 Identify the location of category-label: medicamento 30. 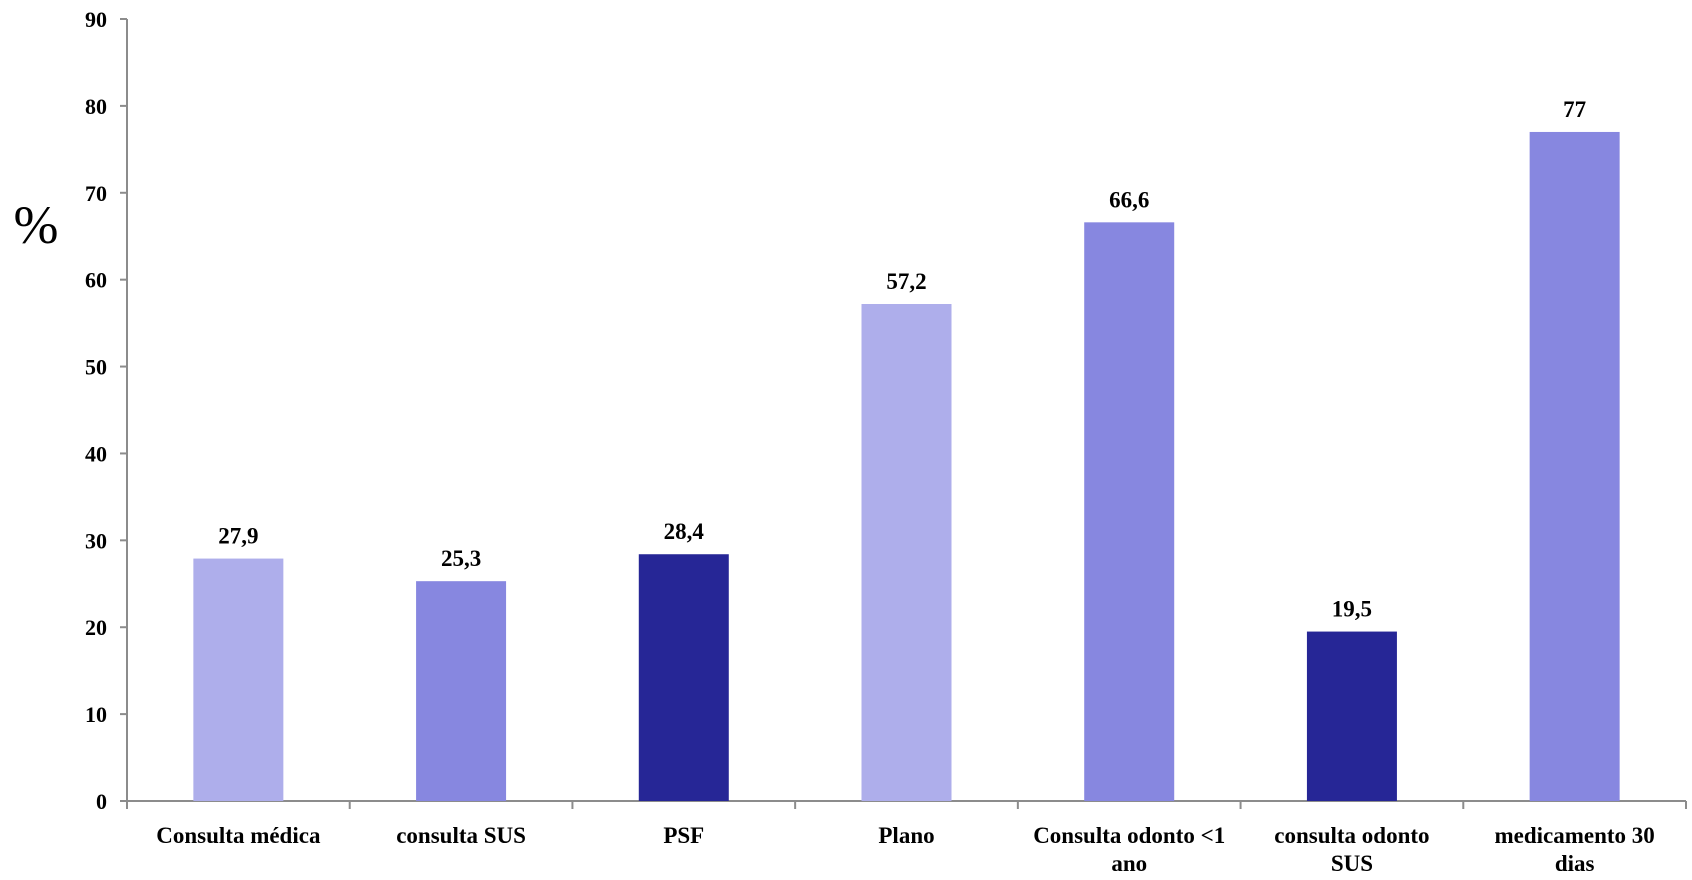
(1574, 835).